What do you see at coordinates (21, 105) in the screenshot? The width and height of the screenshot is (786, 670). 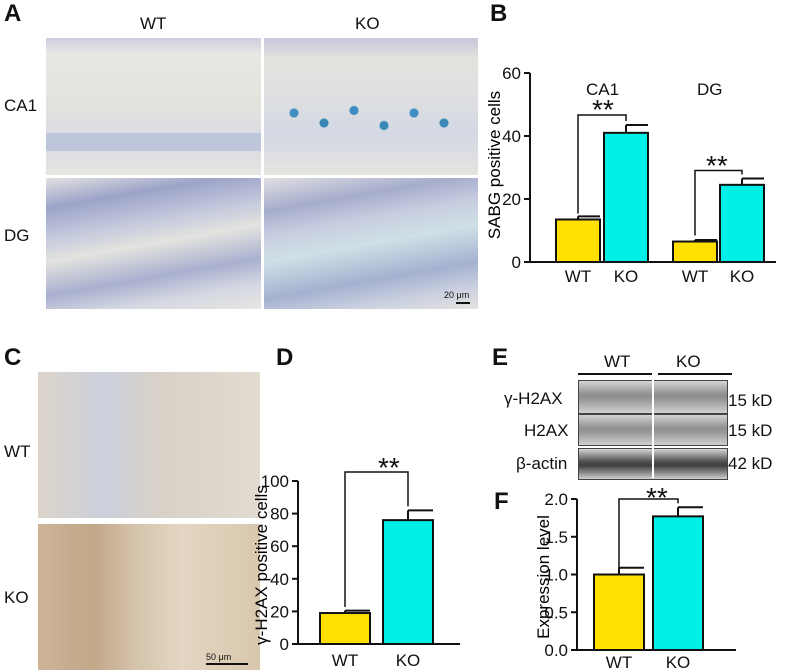 I see `panel-a-row-label-ca1: CA1` at bounding box center [21, 105].